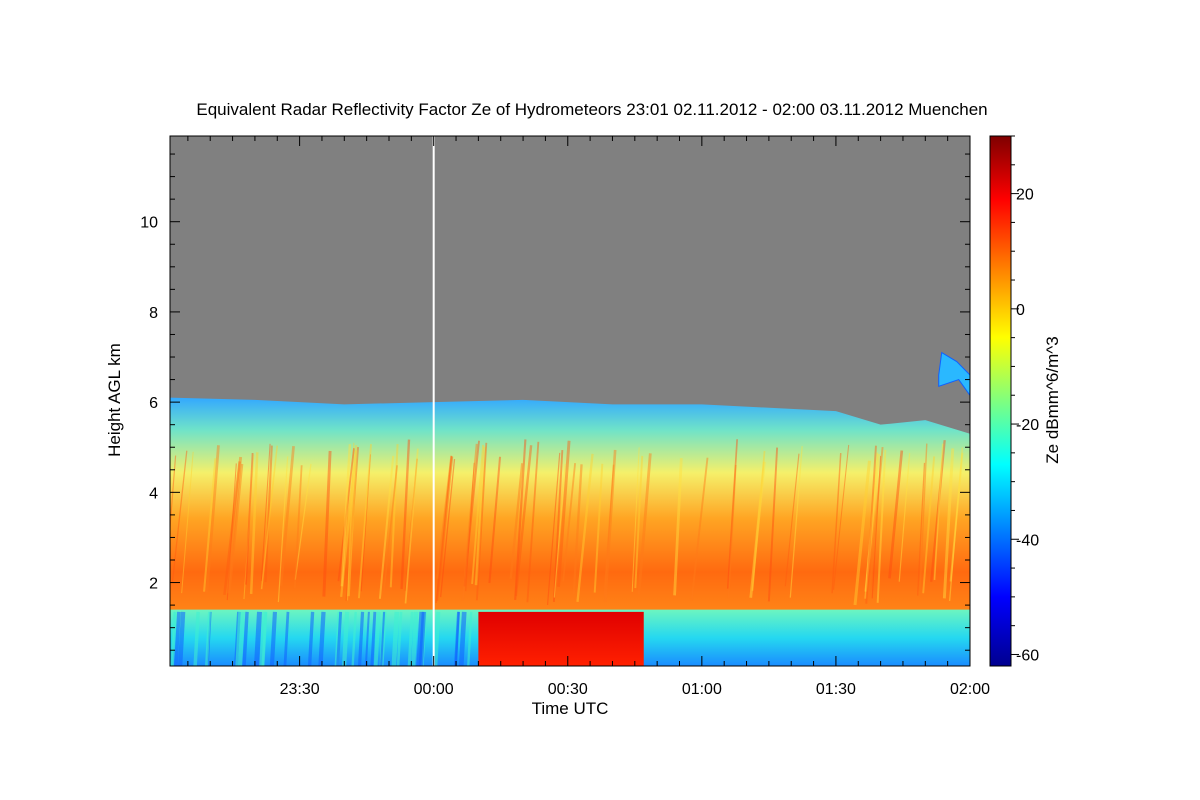 The image size is (1200, 800). What do you see at coordinates (954, 374) in the screenshot?
I see `upper-cloud-patch` at bounding box center [954, 374].